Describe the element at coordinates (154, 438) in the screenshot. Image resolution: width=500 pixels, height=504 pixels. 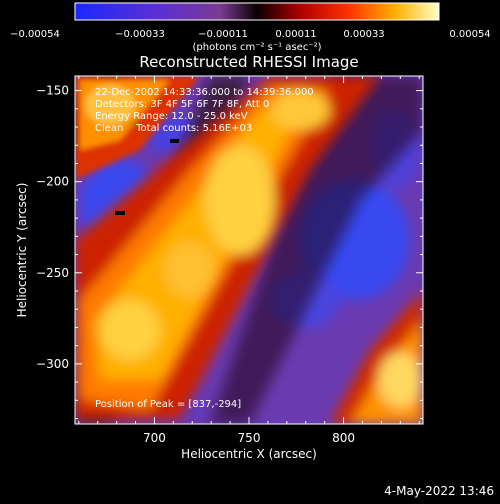
I see `x-tick-label: 700` at that location.